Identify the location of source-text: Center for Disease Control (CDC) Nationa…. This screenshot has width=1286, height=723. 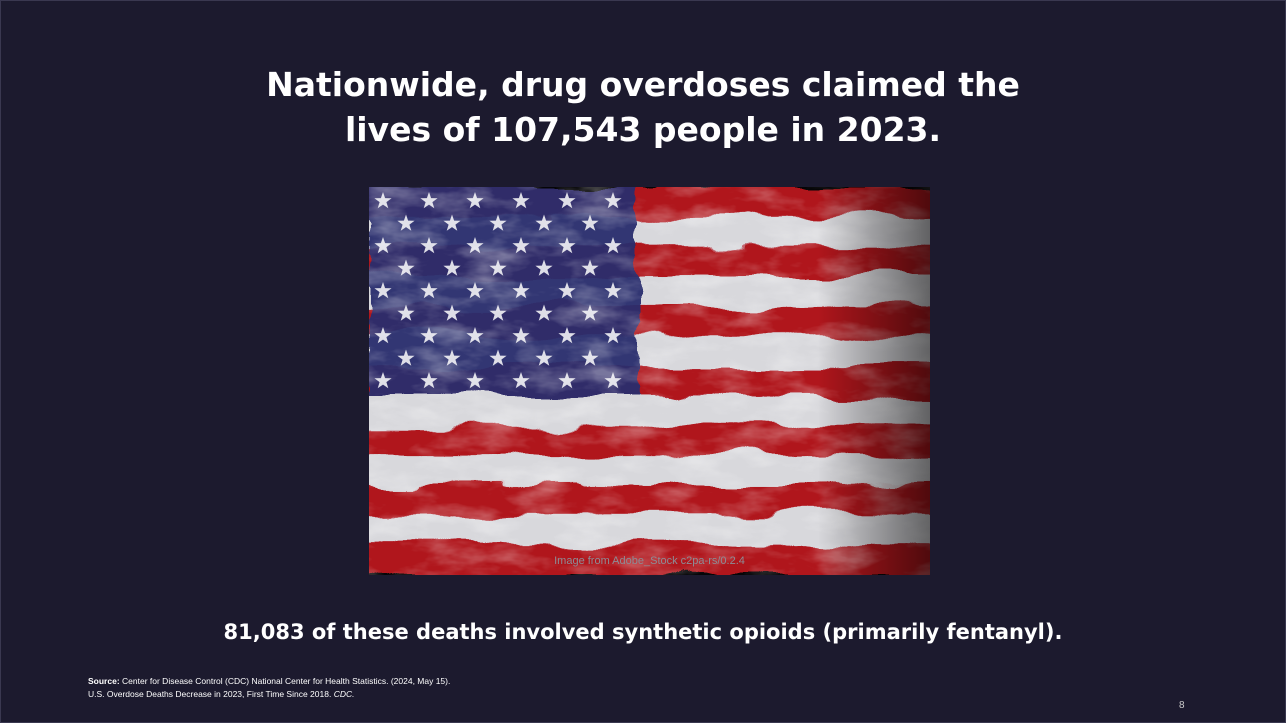
(286, 681).